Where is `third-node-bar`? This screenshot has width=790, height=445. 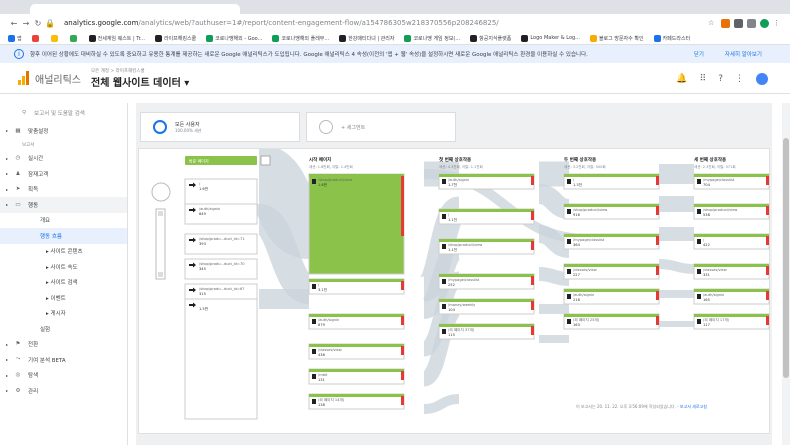 third-node-bar is located at coordinates (731, 265).